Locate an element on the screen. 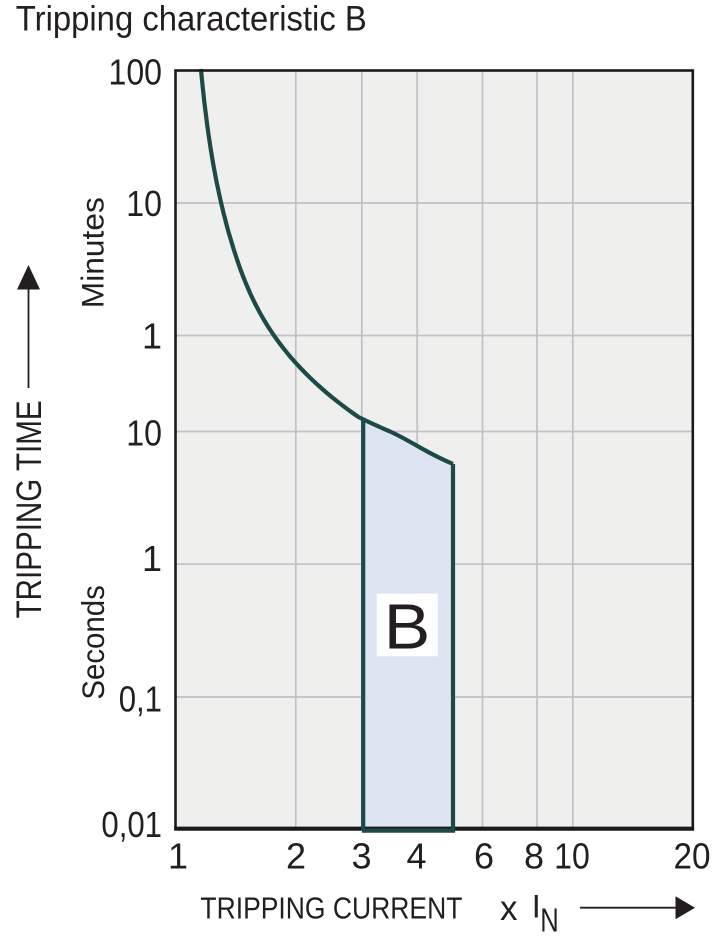 Image resolution: width=720 pixels, height=938 pixels. svg-text: 8 is located at coordinates (534, 856).